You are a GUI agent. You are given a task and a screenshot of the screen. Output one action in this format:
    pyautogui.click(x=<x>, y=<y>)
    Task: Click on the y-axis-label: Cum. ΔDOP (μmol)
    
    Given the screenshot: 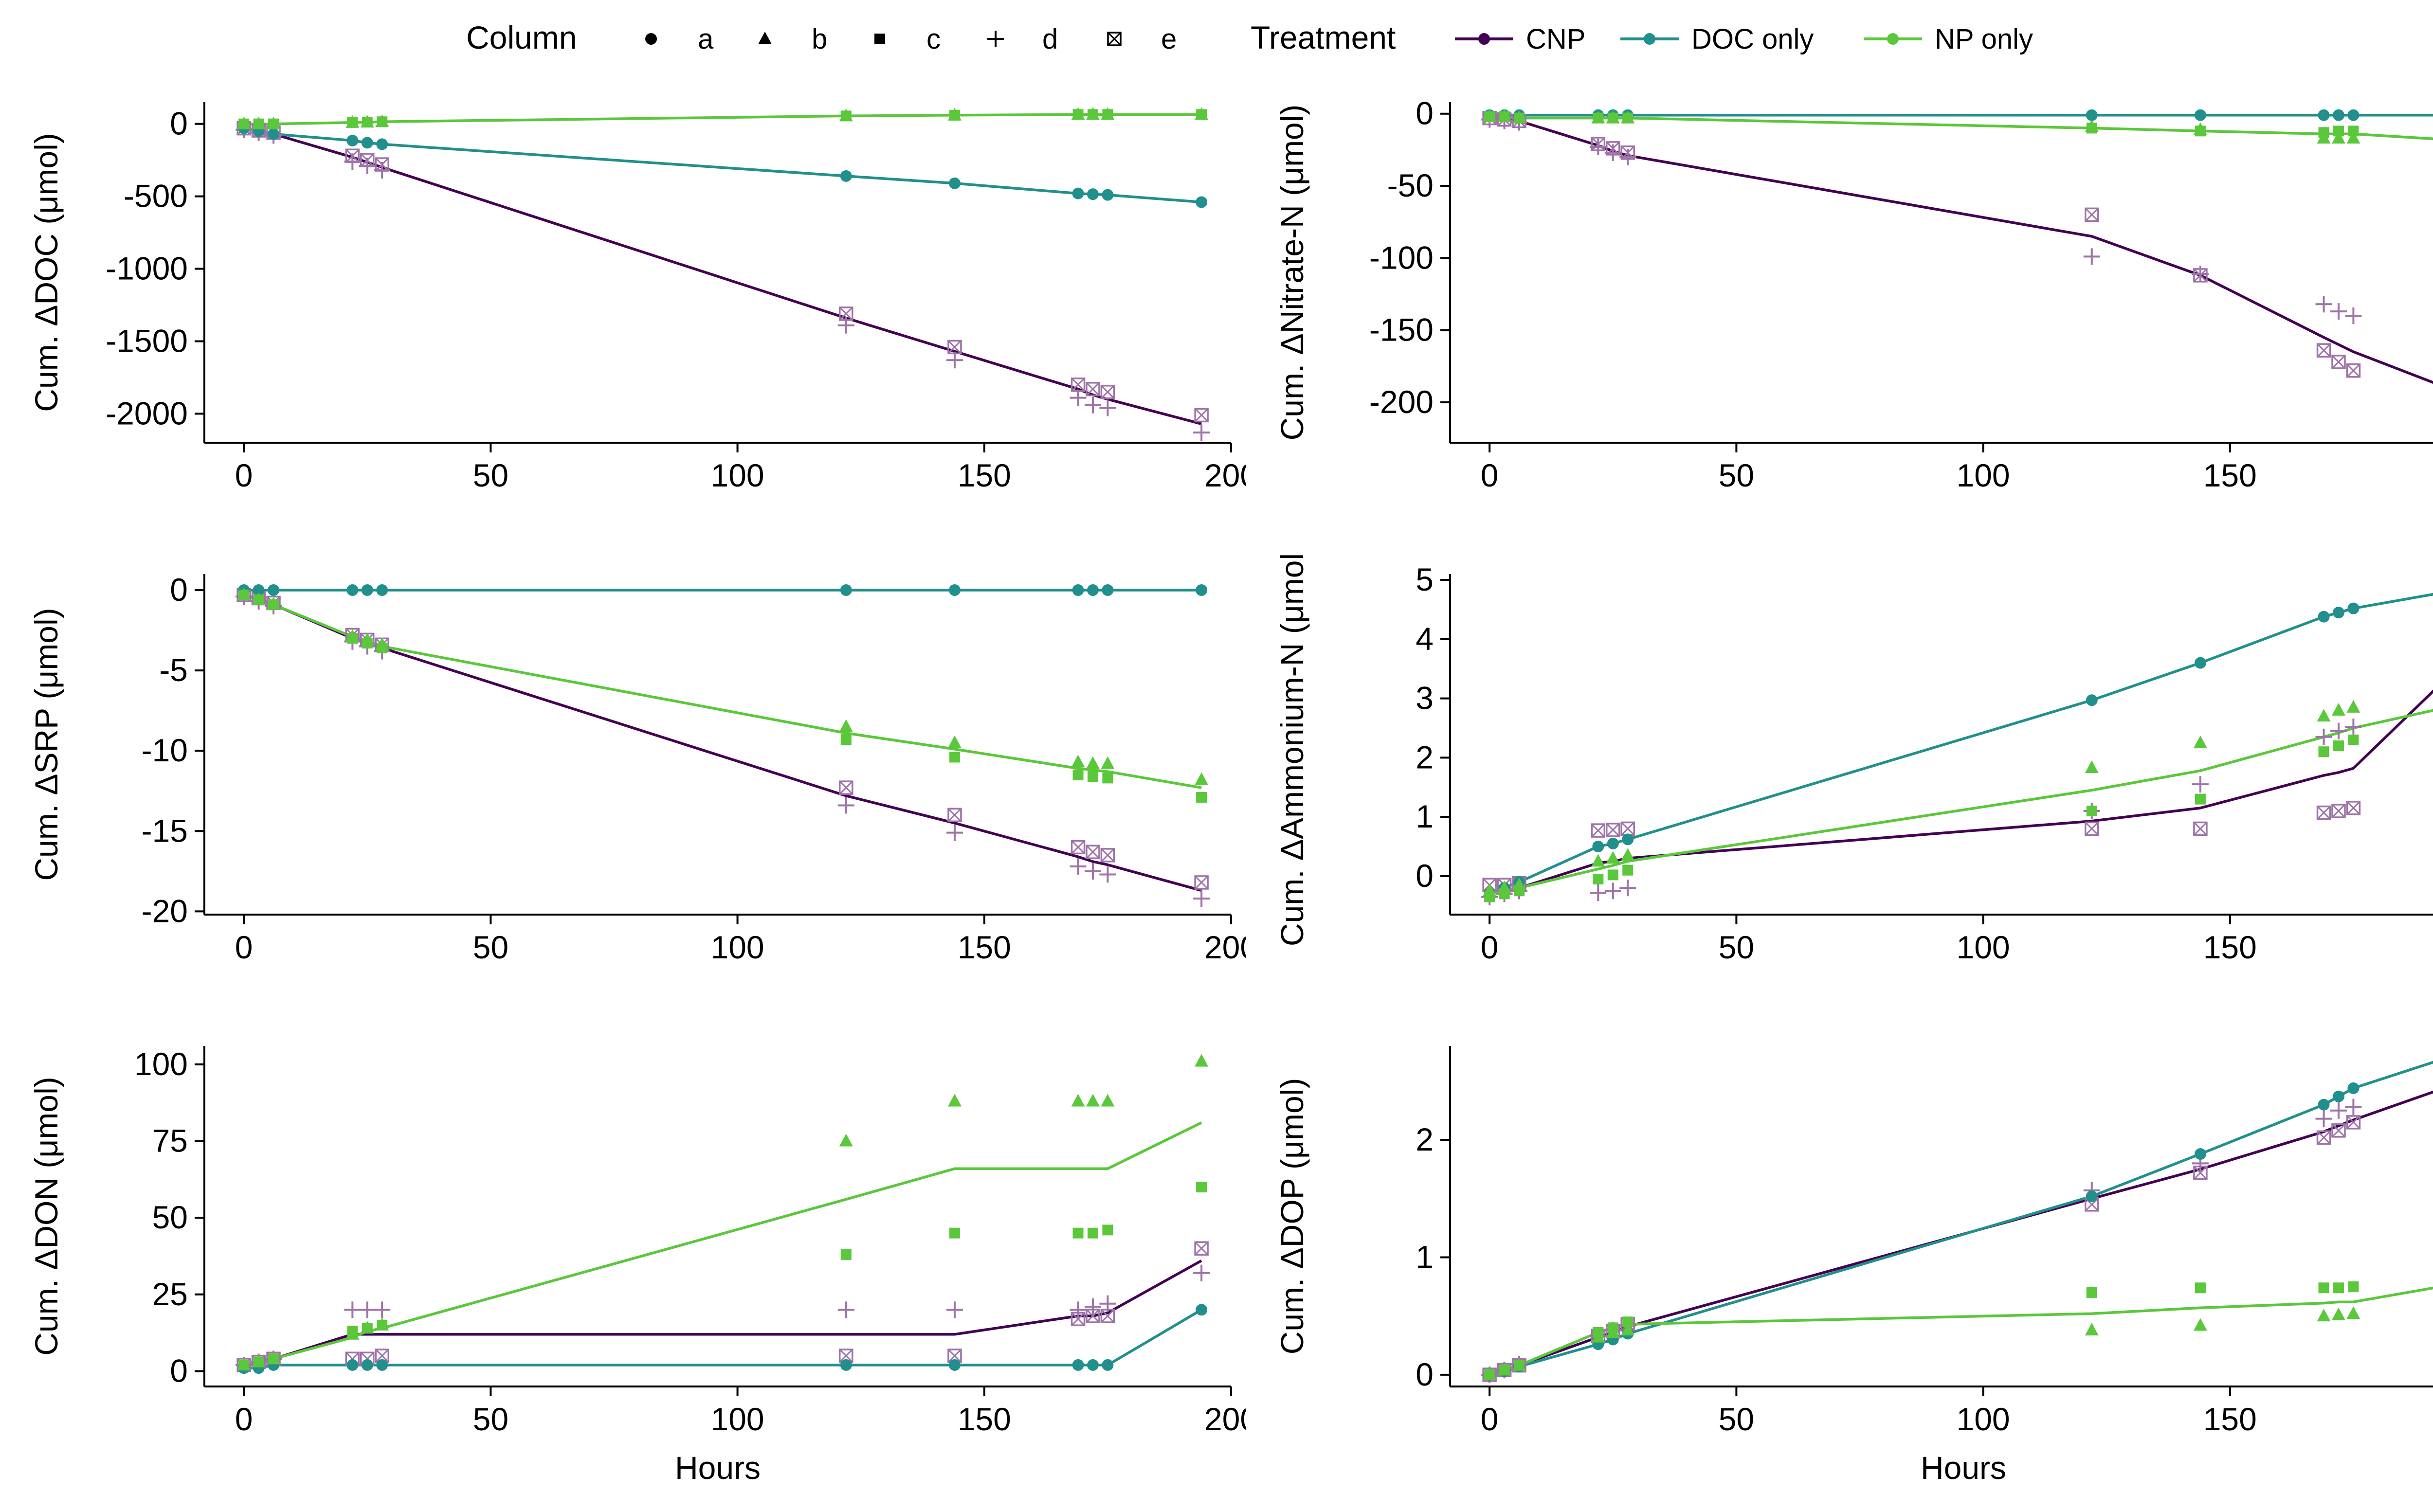 What is the action you would take?
    pyautogui.click(x=1292, y=1216)
    